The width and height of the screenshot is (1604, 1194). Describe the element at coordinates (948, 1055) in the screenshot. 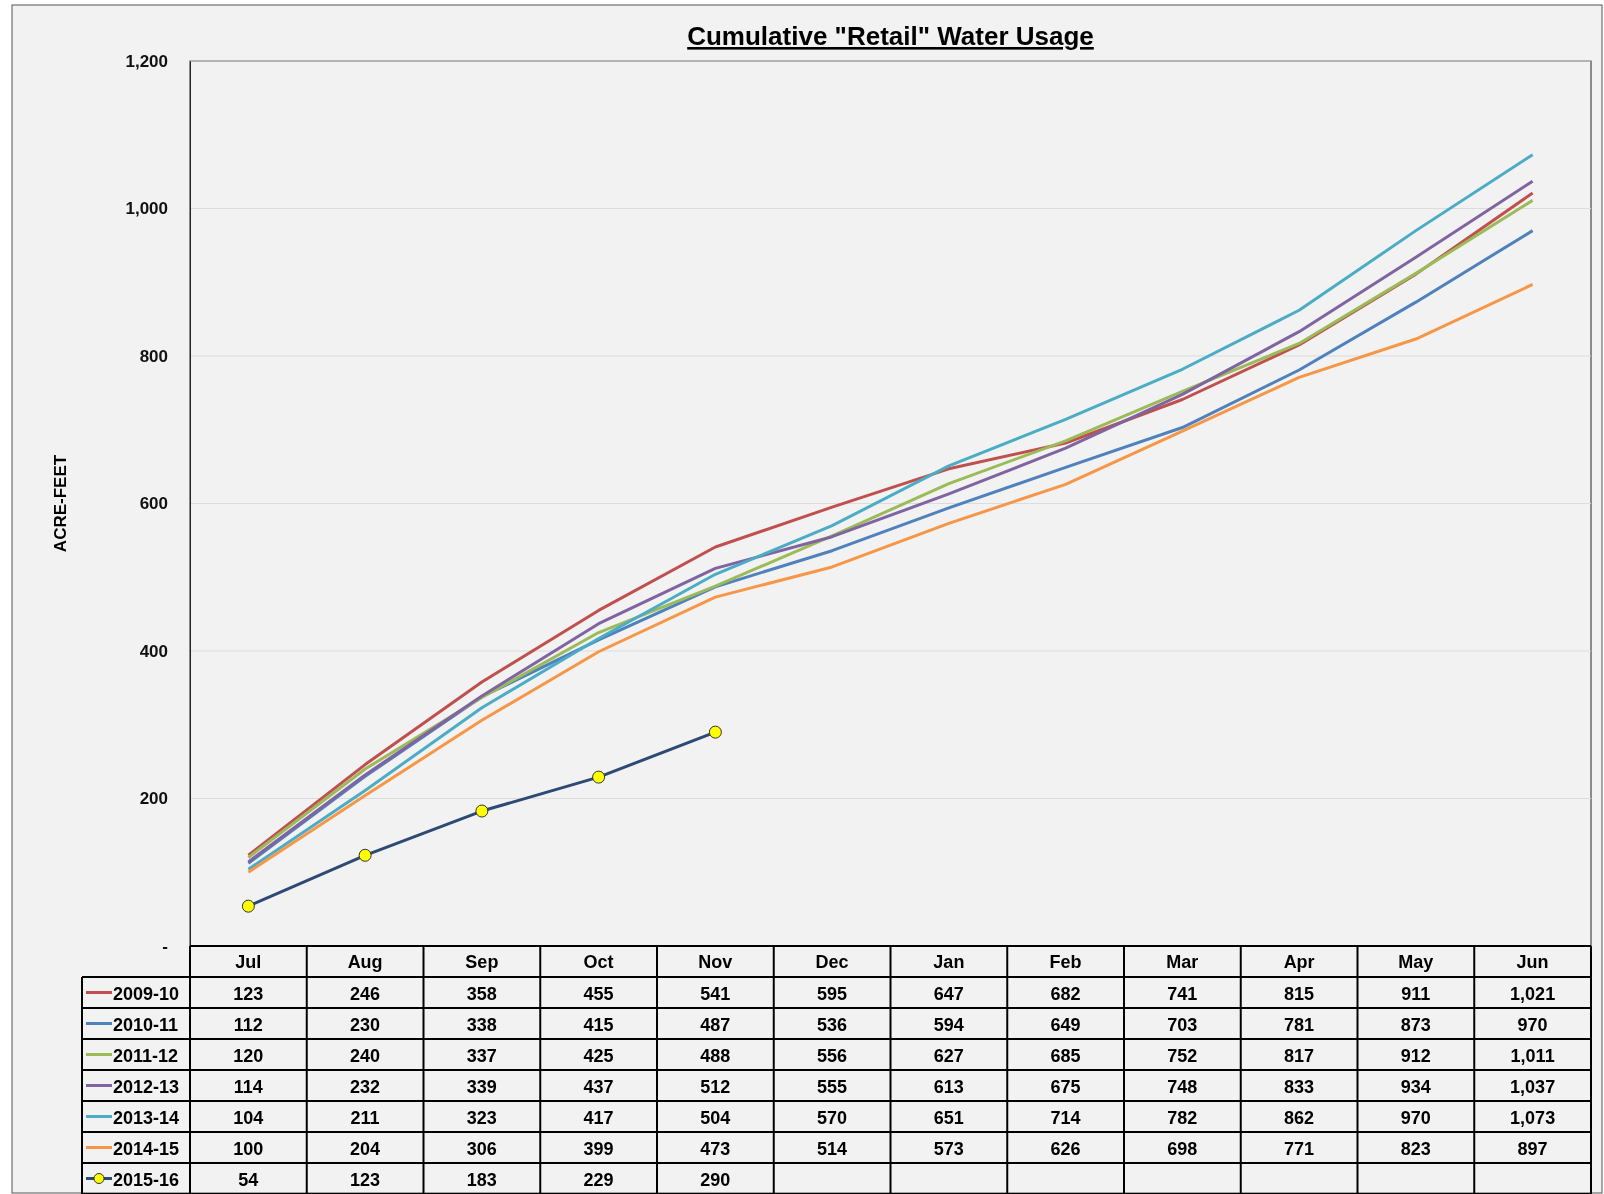

I see `data-label: 627` at that location.